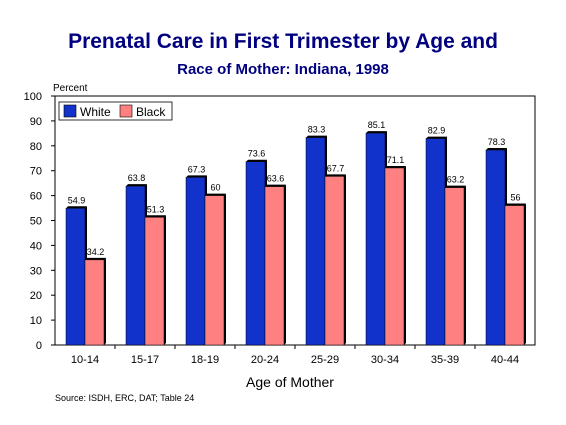 The width and height of the screenshot is (566, 425). Describe the element at coordinates (283, 69) in the screenshot. I see `chart-subtitle: Race of Mother: Indiana, 1998` at that location.